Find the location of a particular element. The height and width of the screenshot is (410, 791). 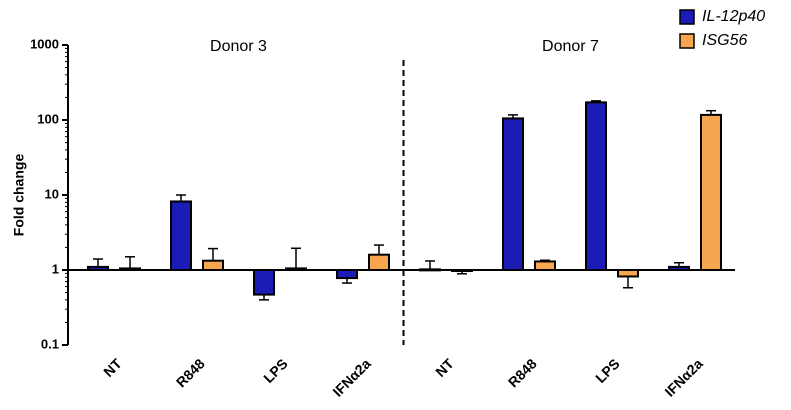

y-tick-label: 0.1 is located at coordinates (50, 343).